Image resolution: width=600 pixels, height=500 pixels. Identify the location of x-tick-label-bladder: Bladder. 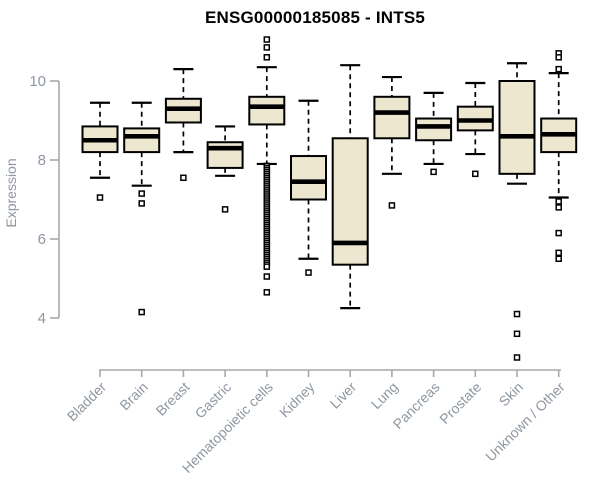
(87, 402).